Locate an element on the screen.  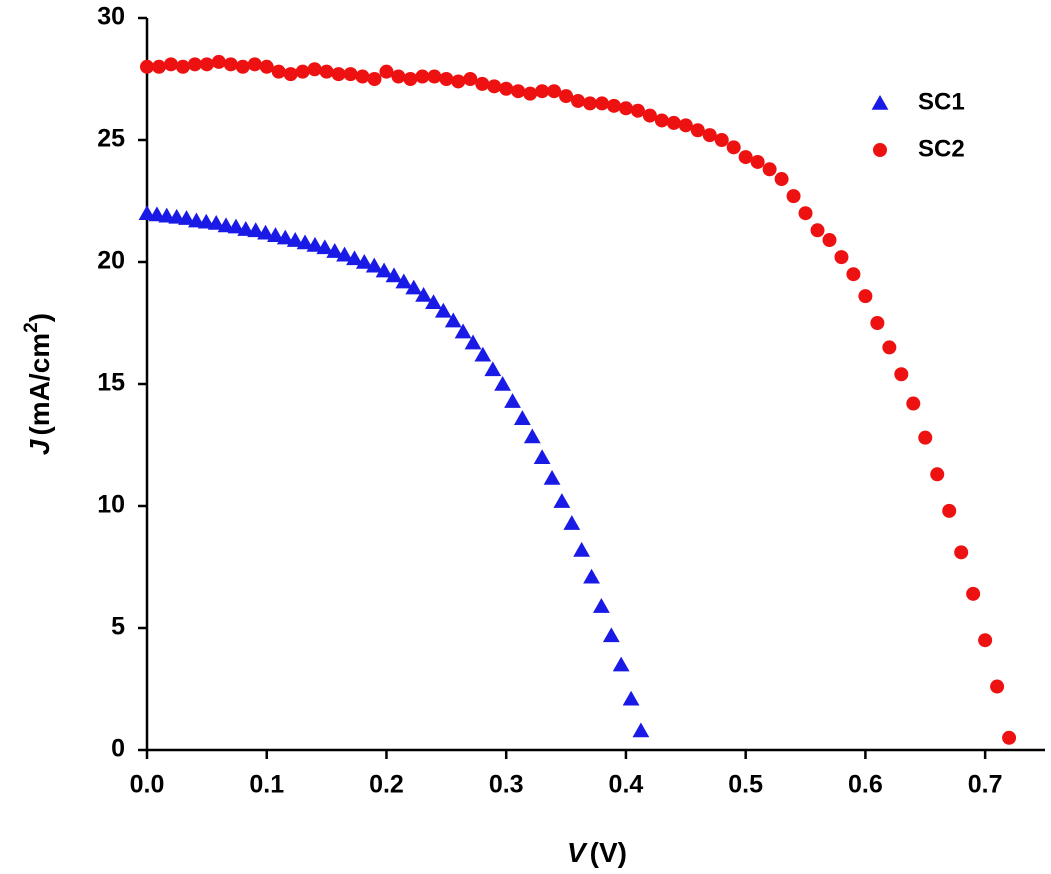
x-tick-label: 0.2 is located at coordinates (386, 785).